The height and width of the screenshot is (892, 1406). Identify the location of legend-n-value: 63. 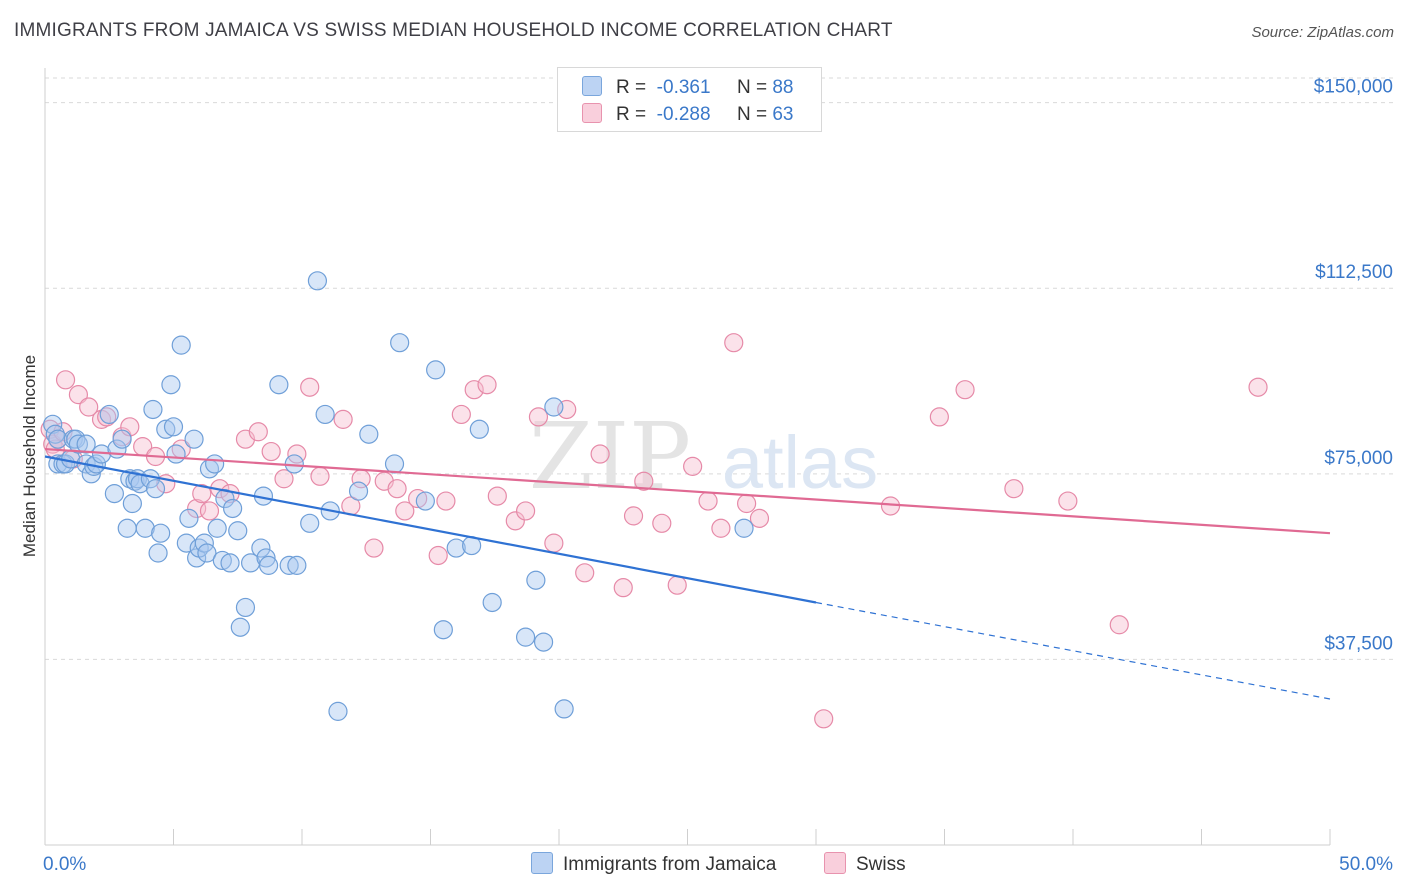
(783, 114).